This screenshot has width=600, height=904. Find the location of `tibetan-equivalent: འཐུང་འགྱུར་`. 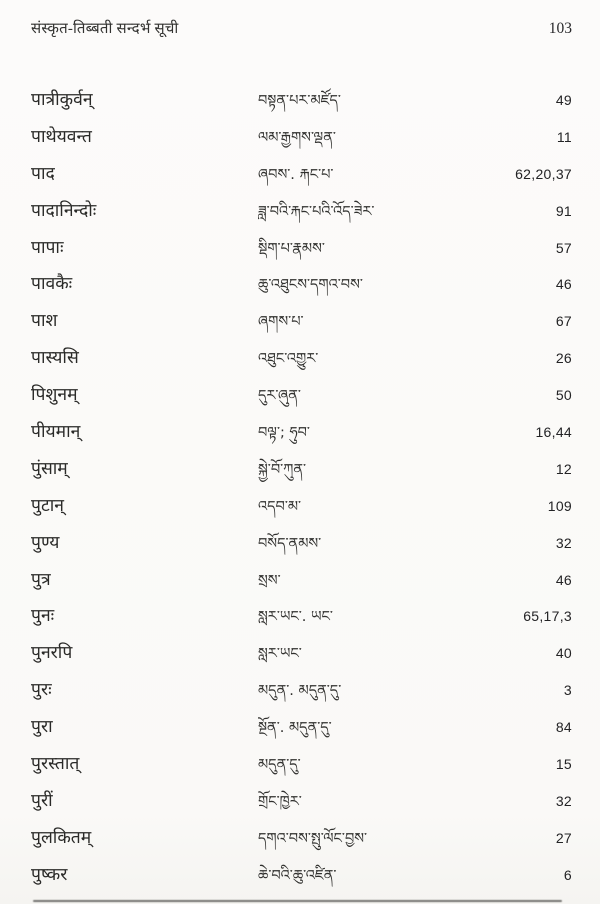

tibetan-equivalent: འཐུང་འགྱུར་ is located at coordinates (288, 359).